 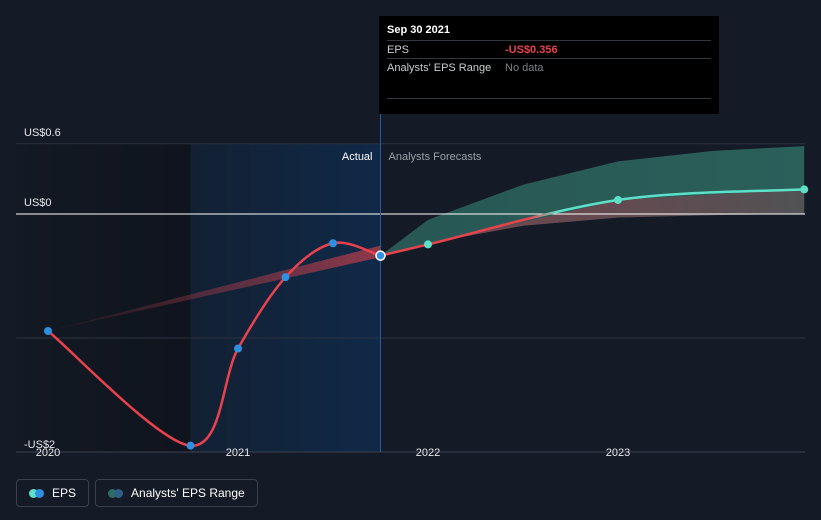 What do you see at coordinates (418, 30) in the screenshot?
I see `tooltip-date: Sep 30 2021` at bounding box center [418, 30].